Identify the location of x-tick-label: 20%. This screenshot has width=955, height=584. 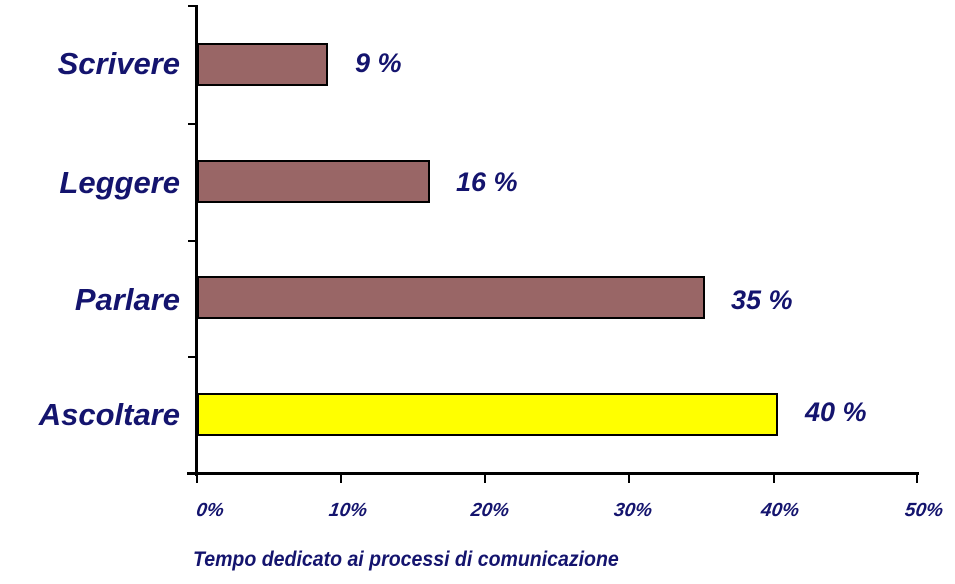
(490, 510).